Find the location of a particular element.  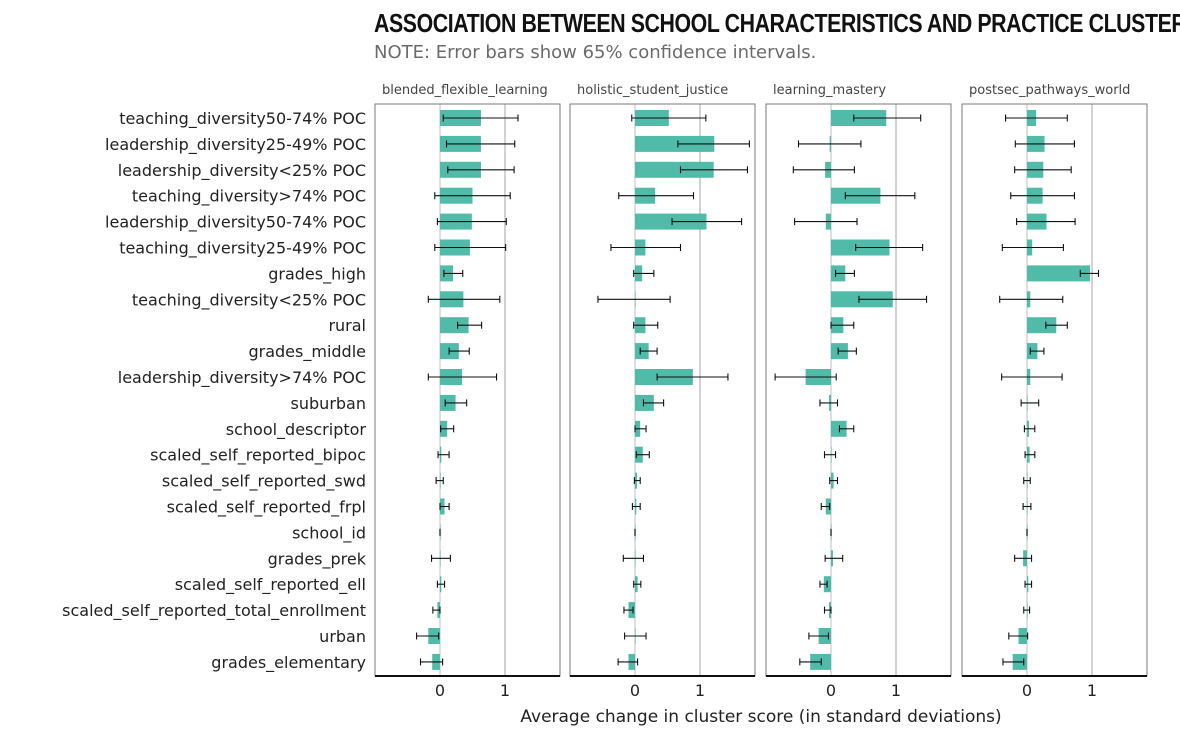

category-label: scaled_self_reported_swd is located at coordinates (264, 482).